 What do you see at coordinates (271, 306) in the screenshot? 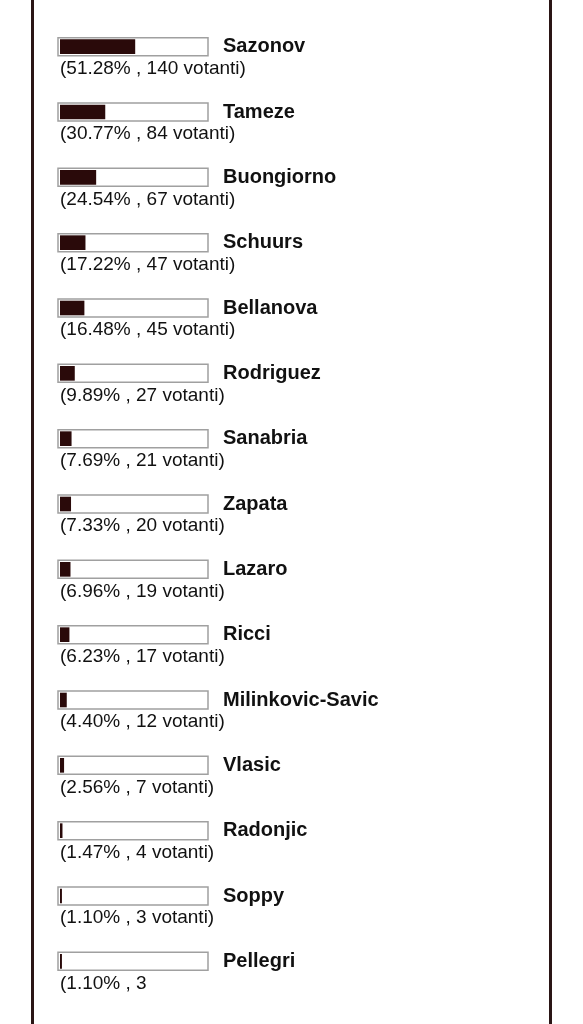
I see `y-tick-label: Bellanova` at bounding box center [271, 306].